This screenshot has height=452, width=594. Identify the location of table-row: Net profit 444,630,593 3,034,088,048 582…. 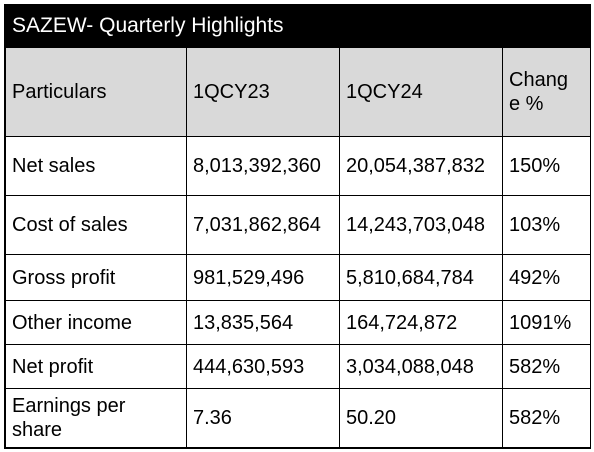
(298, 366).